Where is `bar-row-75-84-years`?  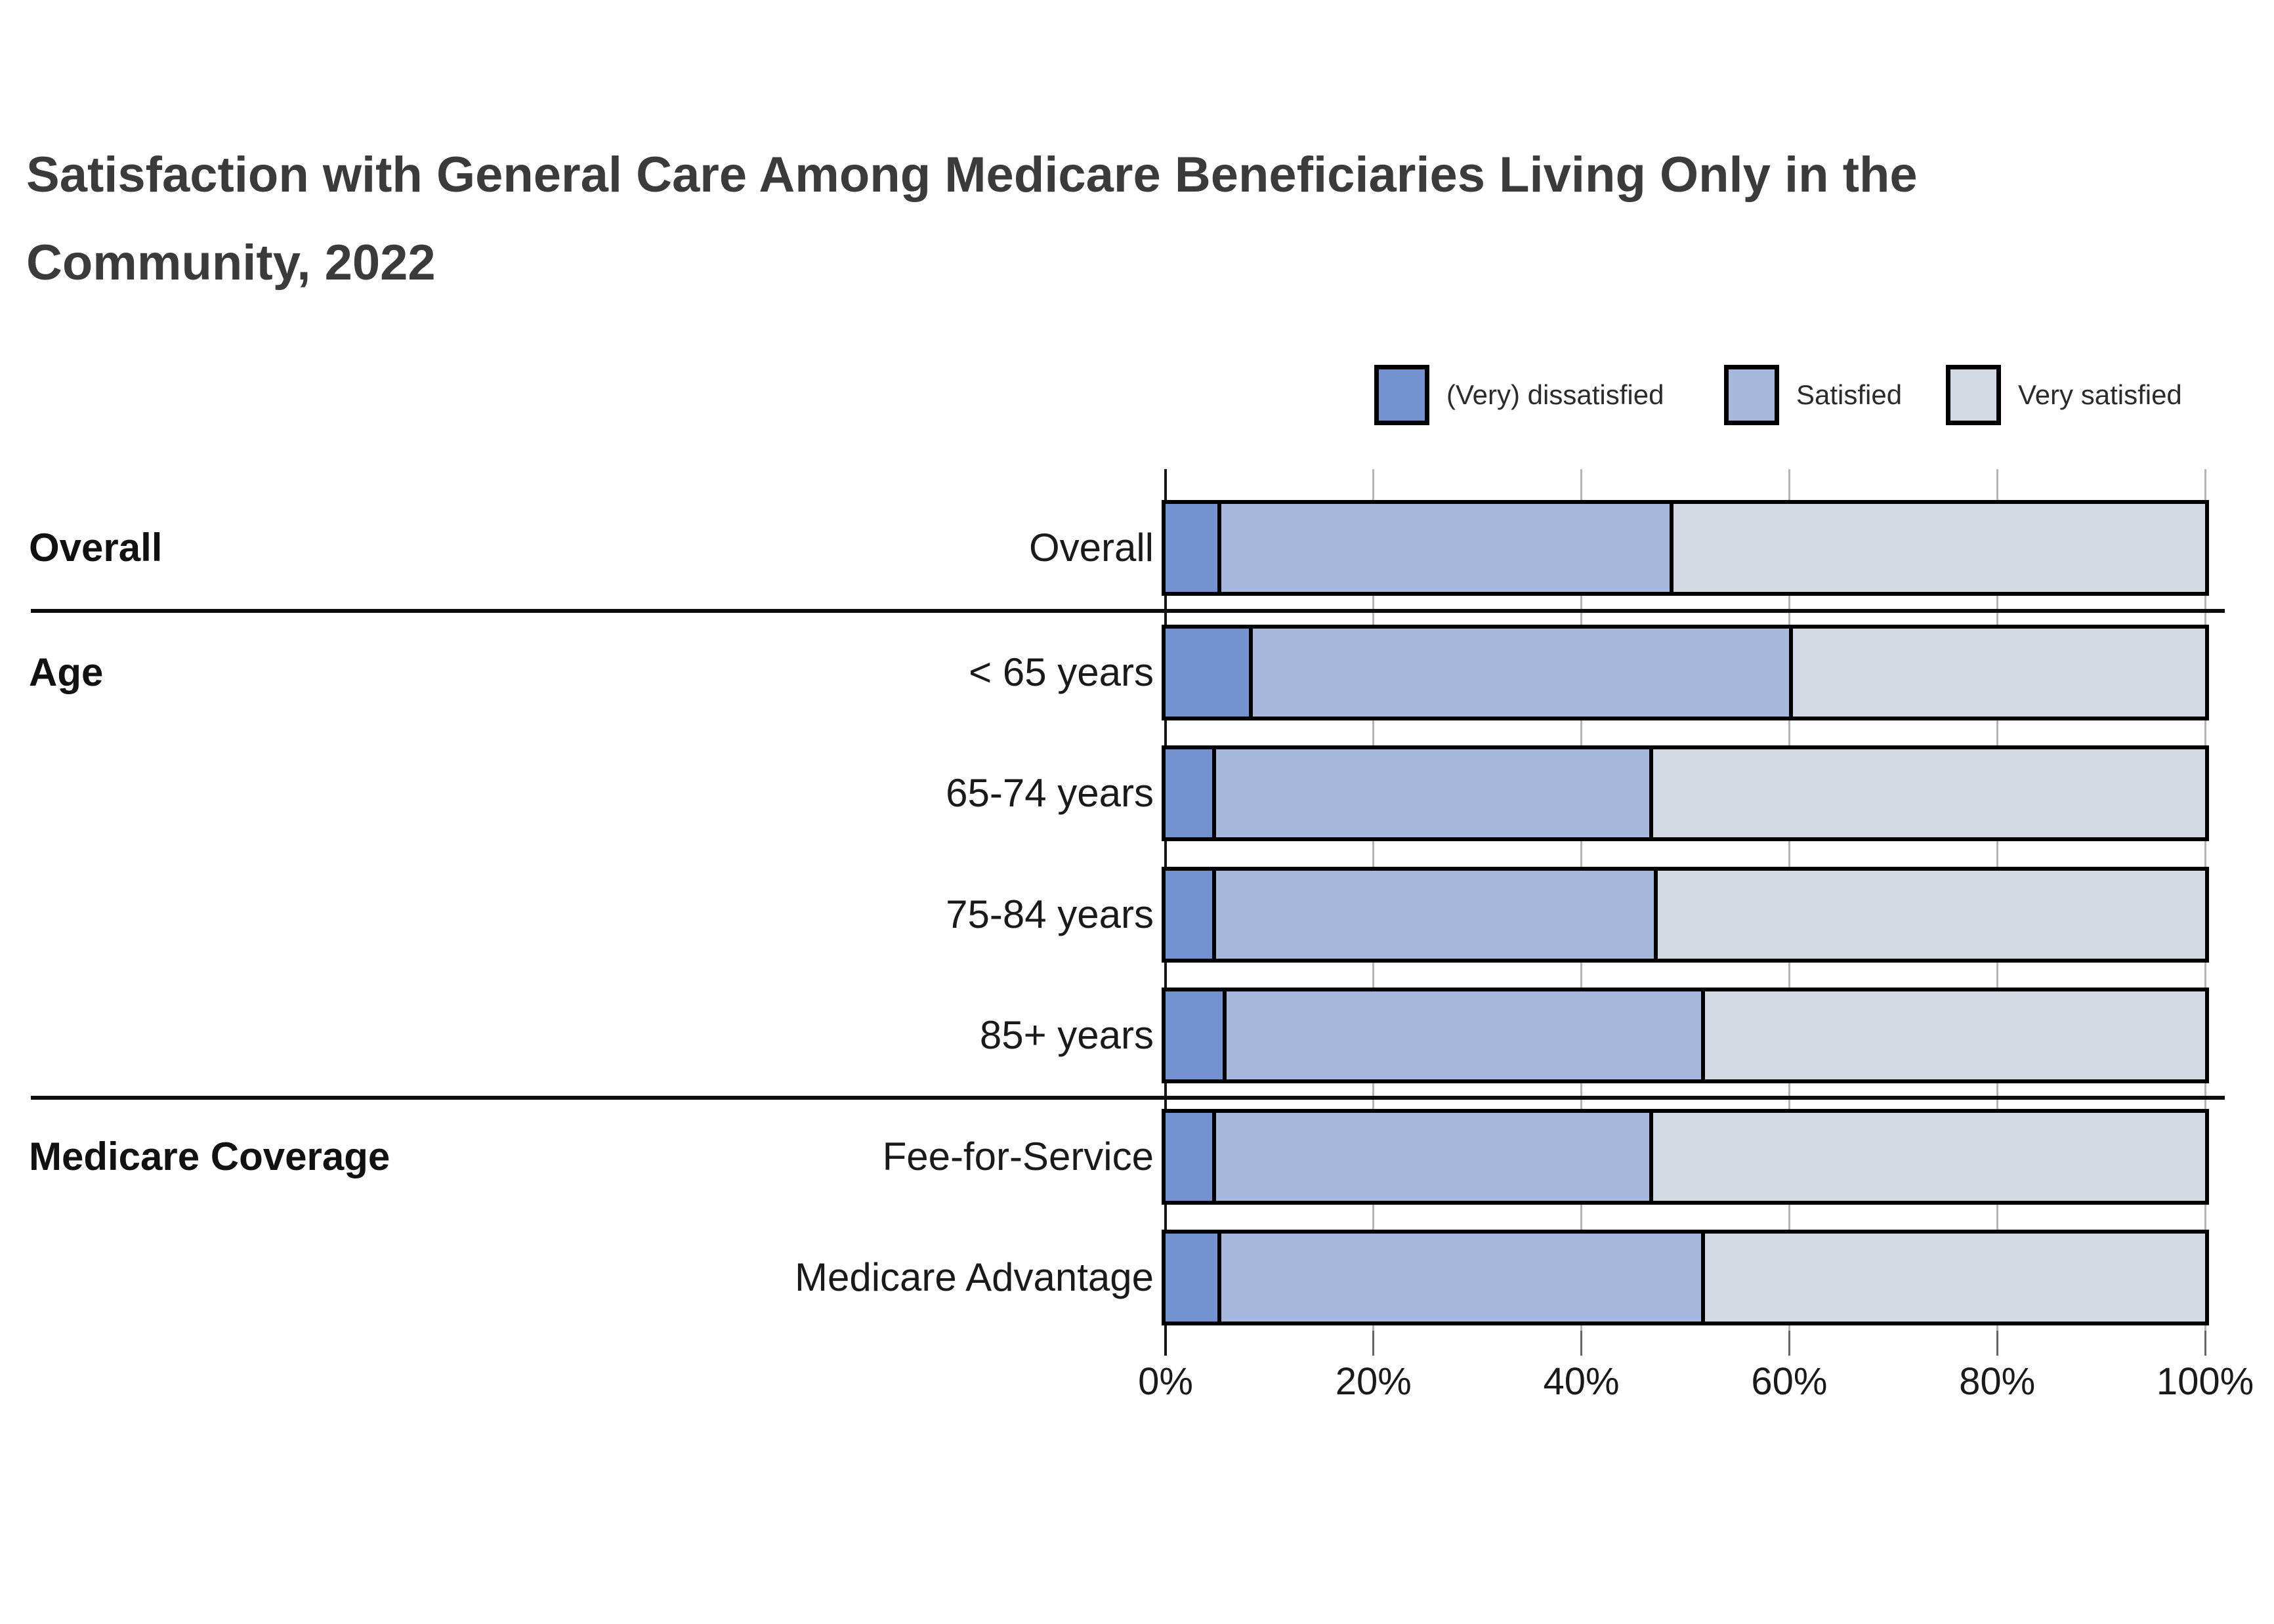
bar-row-75-84-years is located at coordinates (1685, 915).